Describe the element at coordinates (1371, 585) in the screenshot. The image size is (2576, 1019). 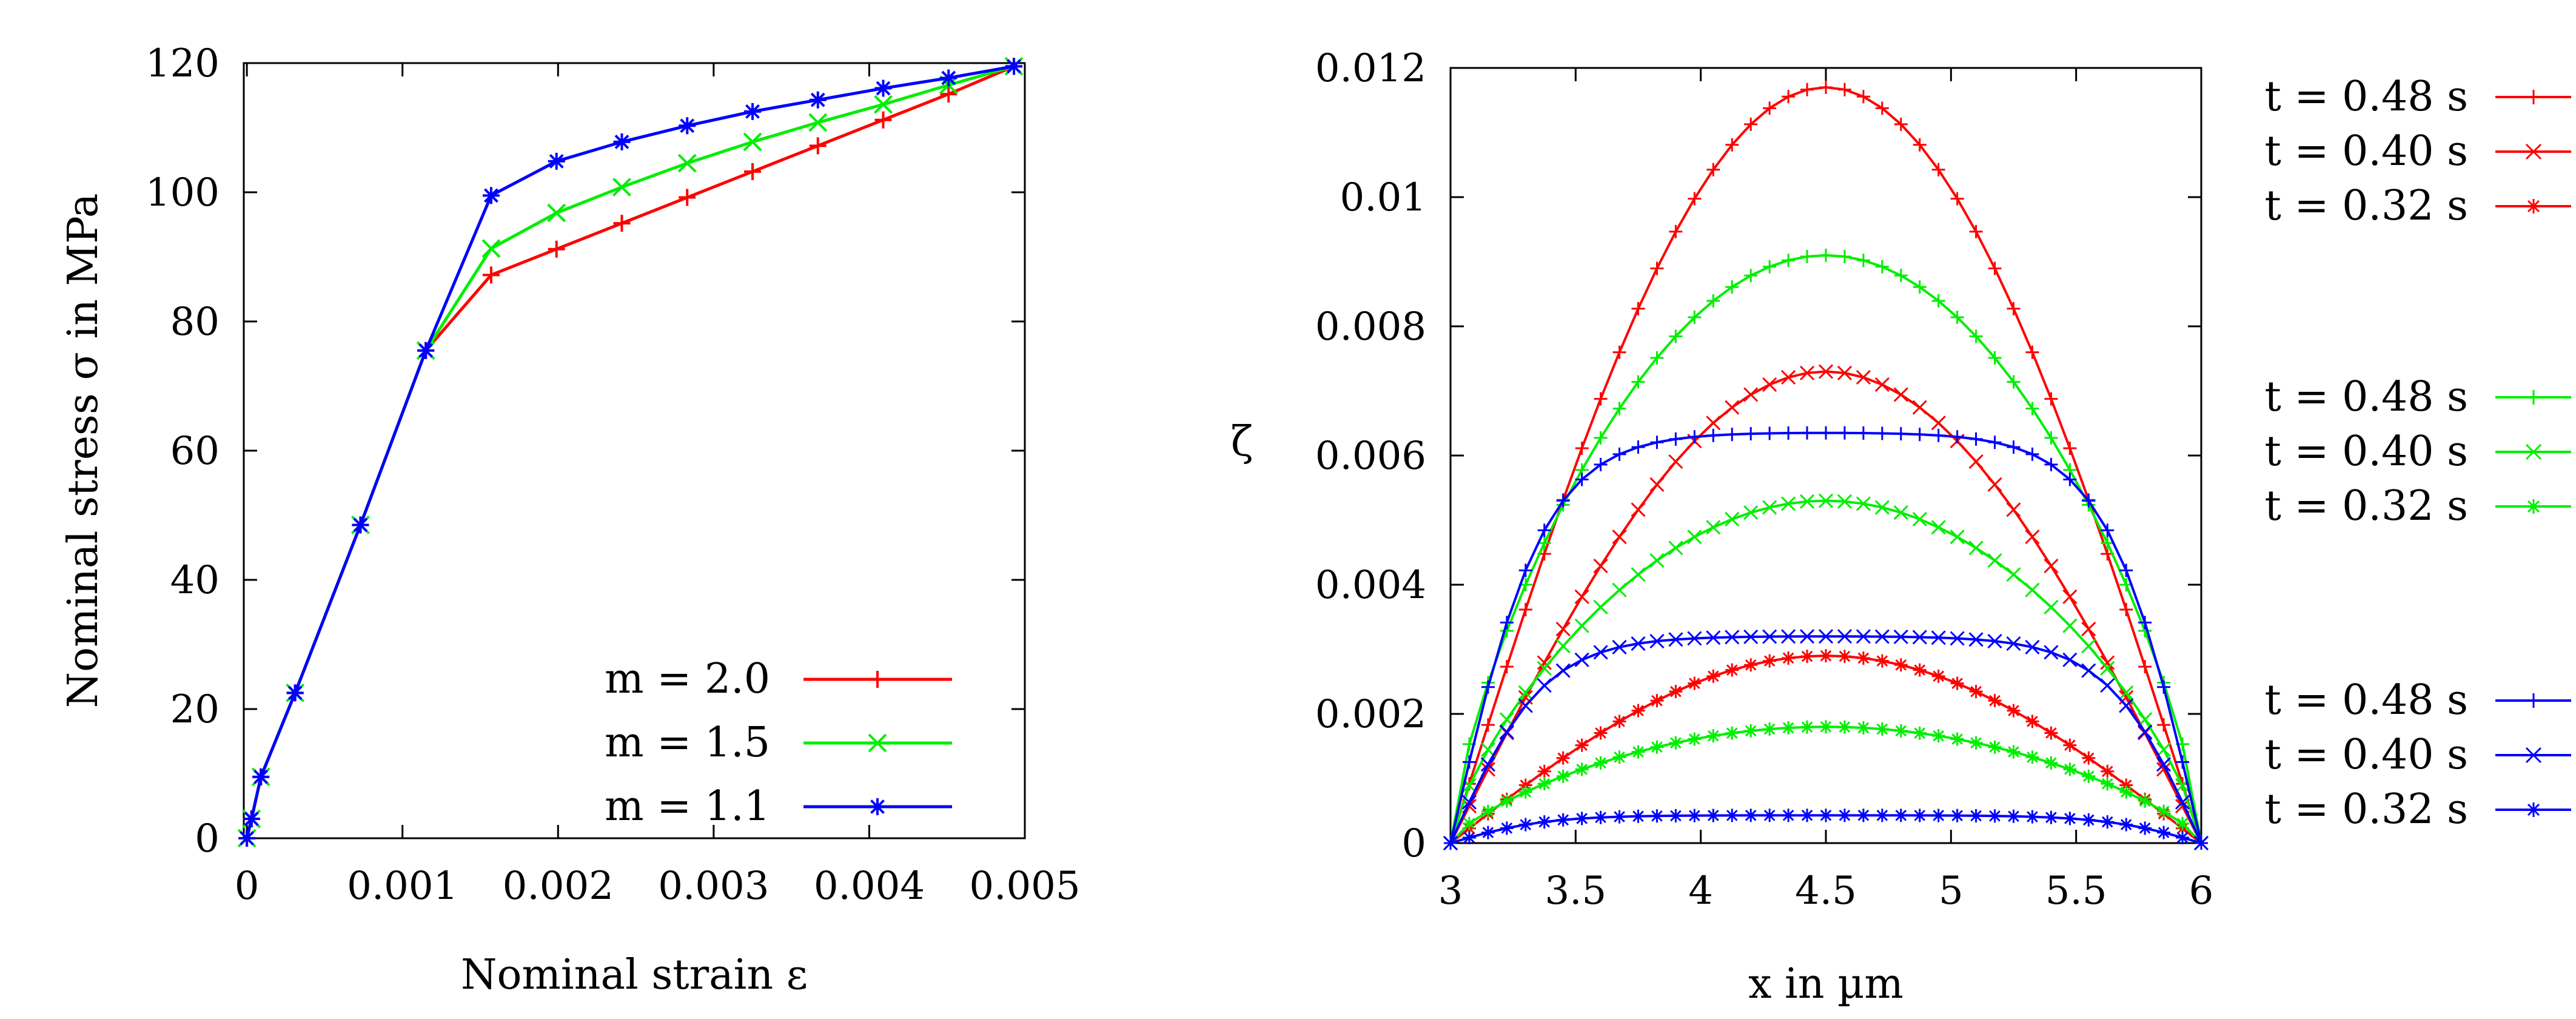
I see `y-tick-label: 0.004` at that location.